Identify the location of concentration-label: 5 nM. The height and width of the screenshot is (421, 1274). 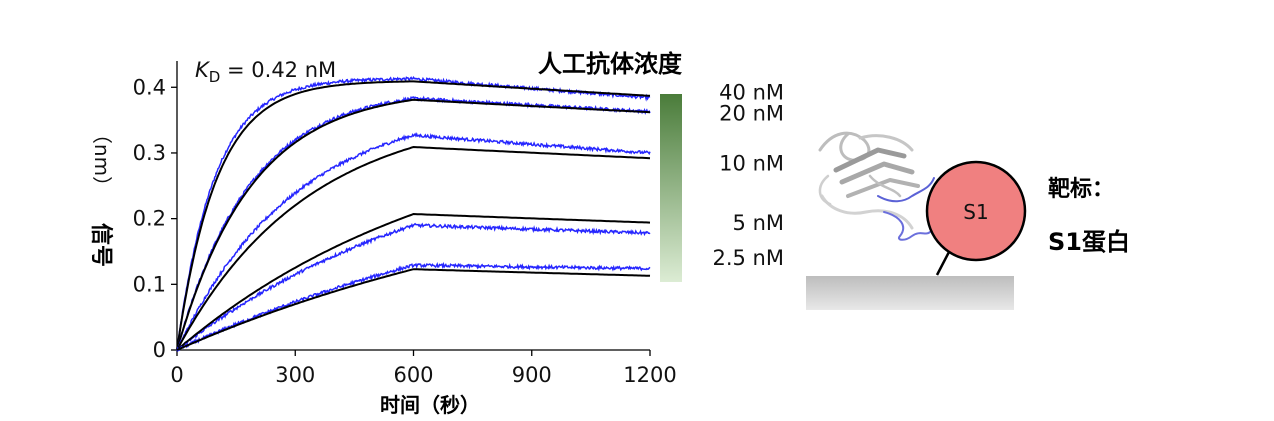
(758, 223).